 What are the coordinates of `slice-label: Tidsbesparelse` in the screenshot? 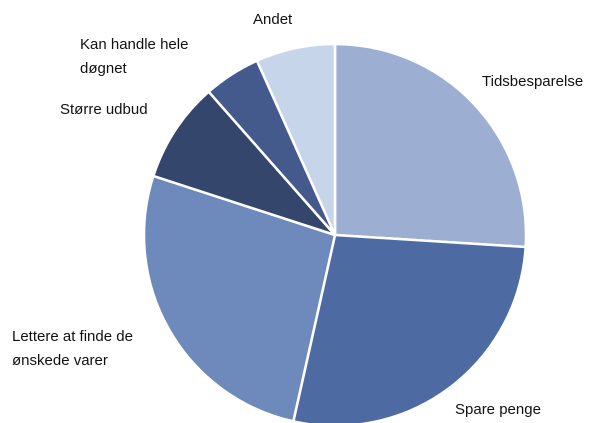 It's located at (533, 81).